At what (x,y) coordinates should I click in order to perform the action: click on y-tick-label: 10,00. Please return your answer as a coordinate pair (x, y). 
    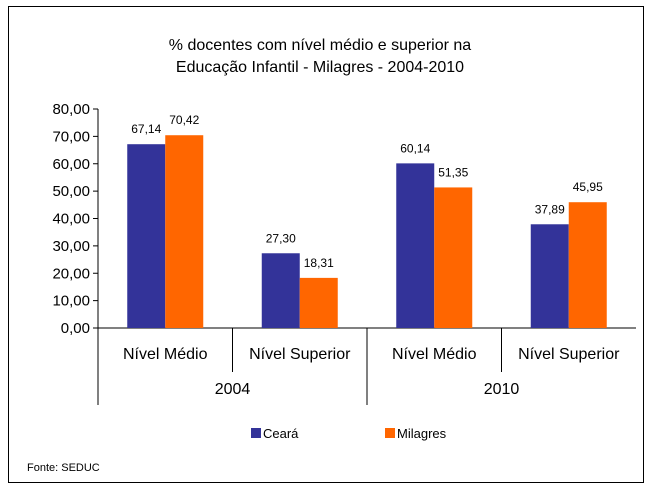
    Looking at the image, I should click on (71, 301).